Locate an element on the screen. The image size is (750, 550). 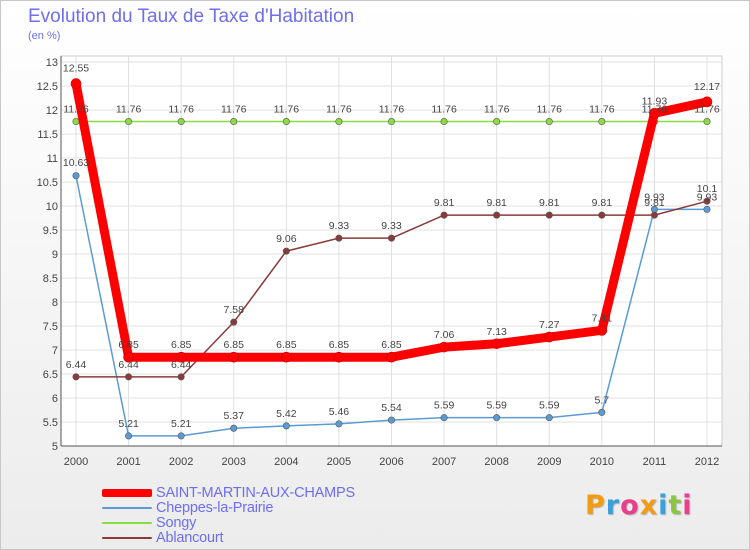
data-label: 7.58 is located at coordinates (234, 310).